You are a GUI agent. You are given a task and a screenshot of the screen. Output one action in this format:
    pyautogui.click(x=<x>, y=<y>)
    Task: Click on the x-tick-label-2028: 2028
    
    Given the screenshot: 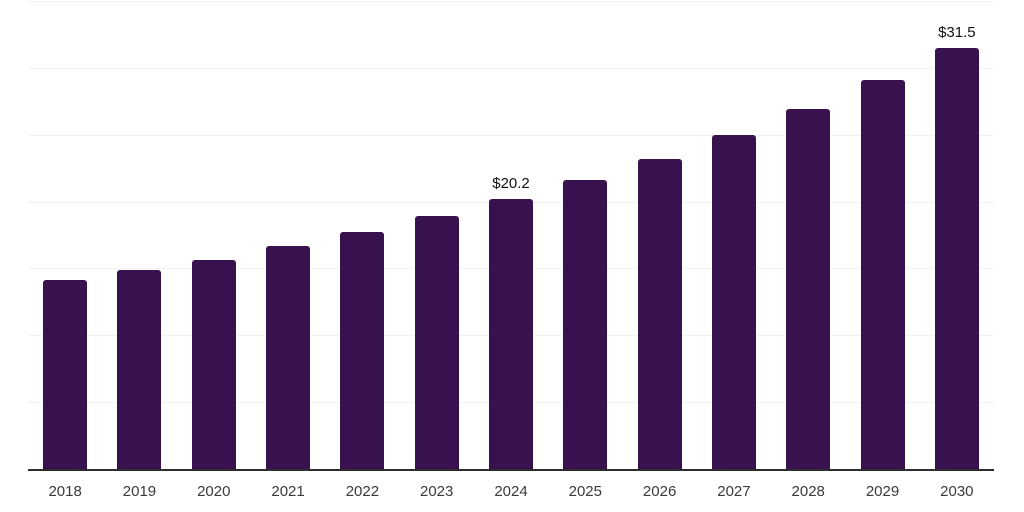 What is the action you would take?
    pyautogui.click(x=808, y=491)
    